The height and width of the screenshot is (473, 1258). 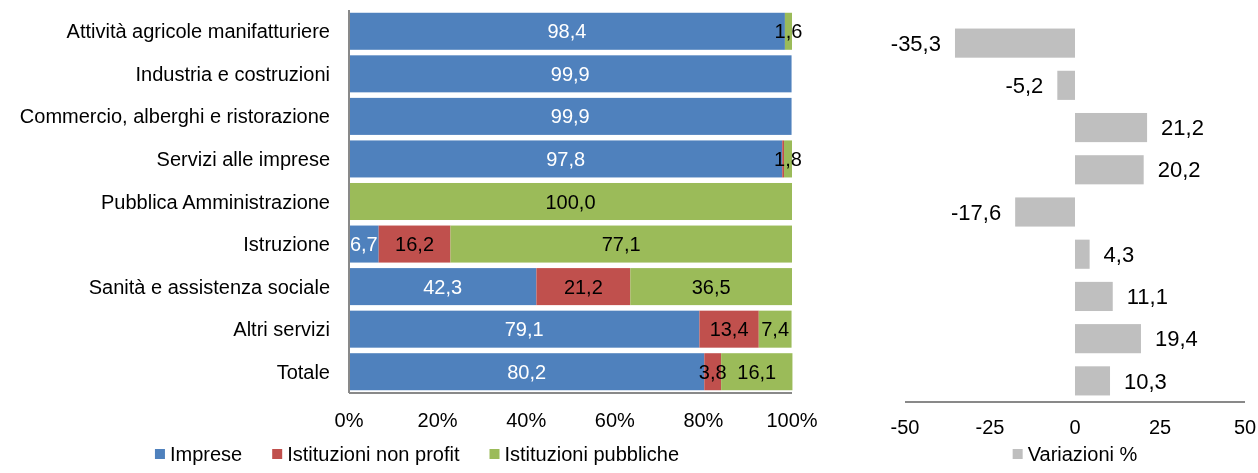 What do you see at coordinates (703, 420) in the screenshot?
I see `x-tick-label: 80%` at bounding box center [703, 420].